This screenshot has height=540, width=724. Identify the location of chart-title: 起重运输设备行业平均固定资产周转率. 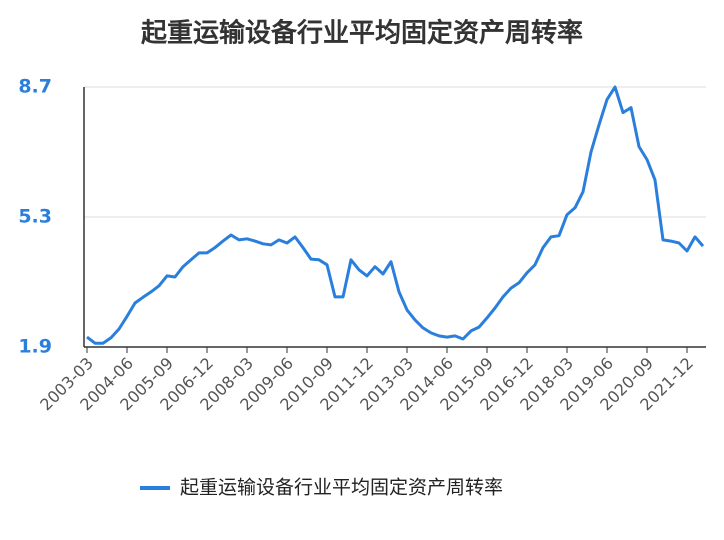
(362, 33).